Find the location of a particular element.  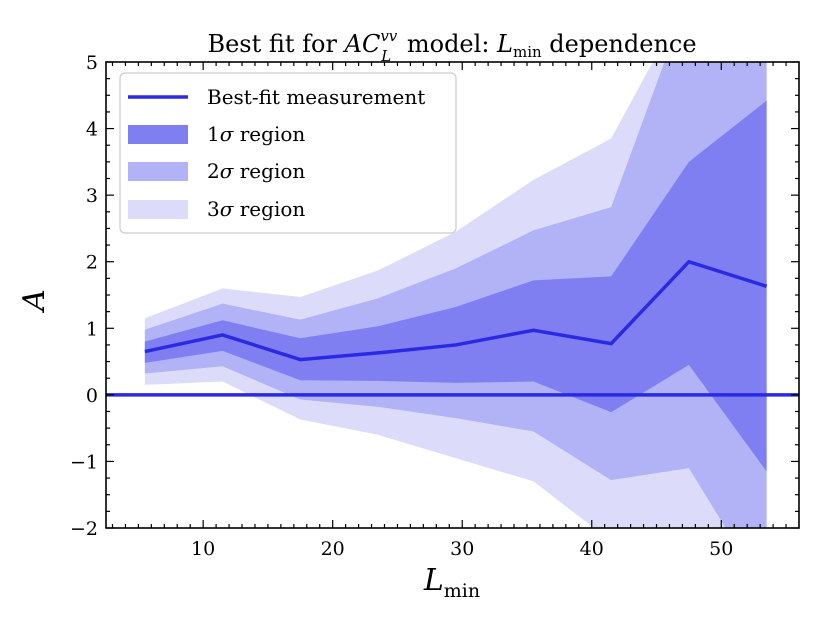

y-tick-label: 1 is located at coordinates (92, 329).